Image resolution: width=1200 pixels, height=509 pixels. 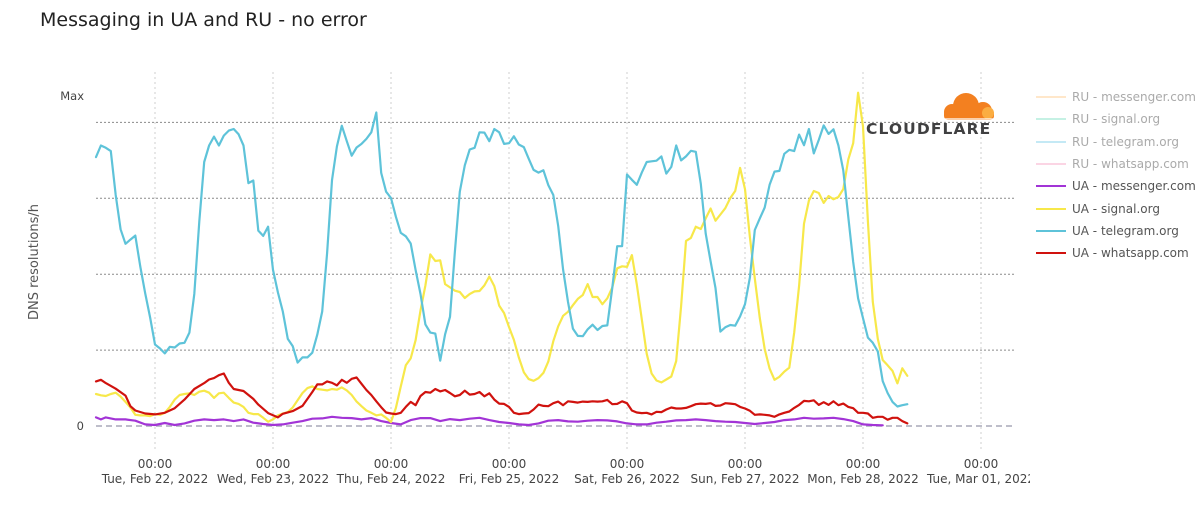 What do you see at coordinates (969, 106) in the screenshot?
I see `cloud-icon` at bounding box center [969, 106].